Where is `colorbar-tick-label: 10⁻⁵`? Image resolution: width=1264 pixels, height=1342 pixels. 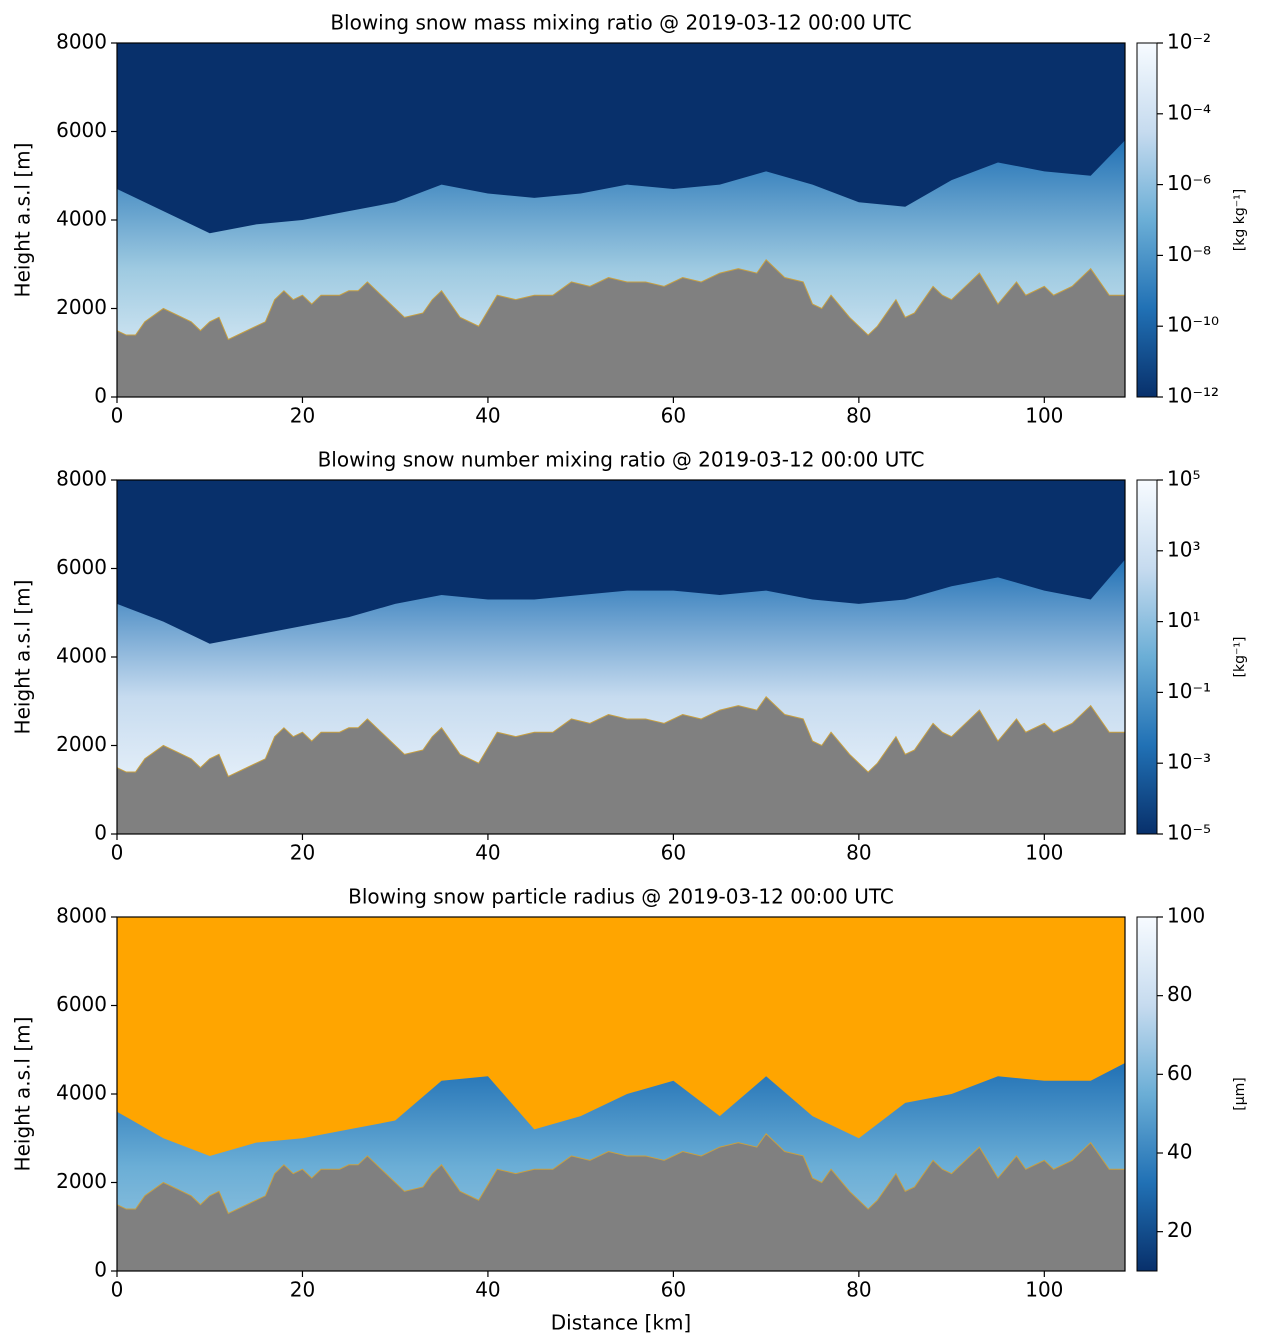 colorbar-tick-label: 10⁻⁵ is located at coordinates (1189, 833).